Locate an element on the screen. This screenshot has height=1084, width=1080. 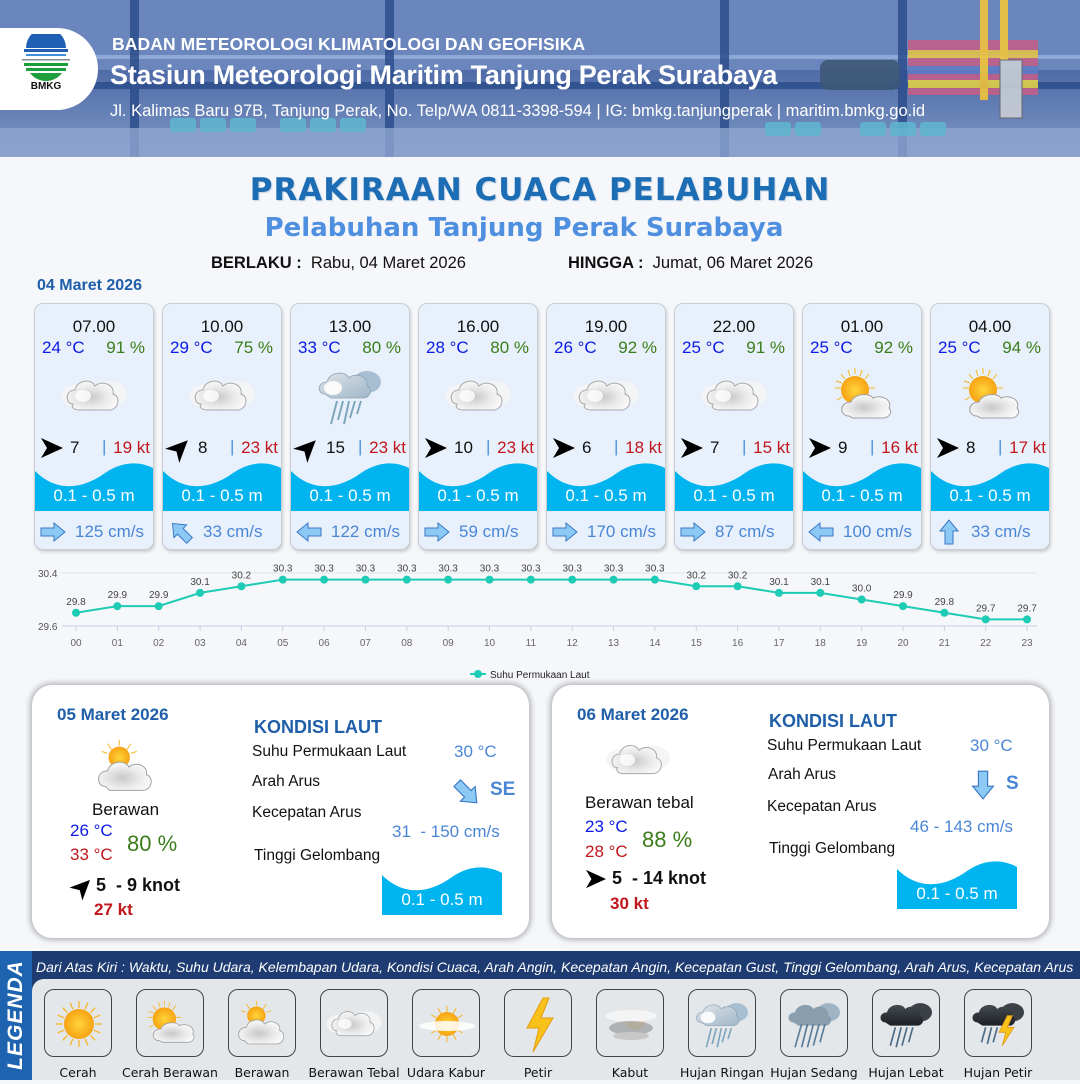
wind-info: 6 | 18 kt is located at coordinates (607, 448).